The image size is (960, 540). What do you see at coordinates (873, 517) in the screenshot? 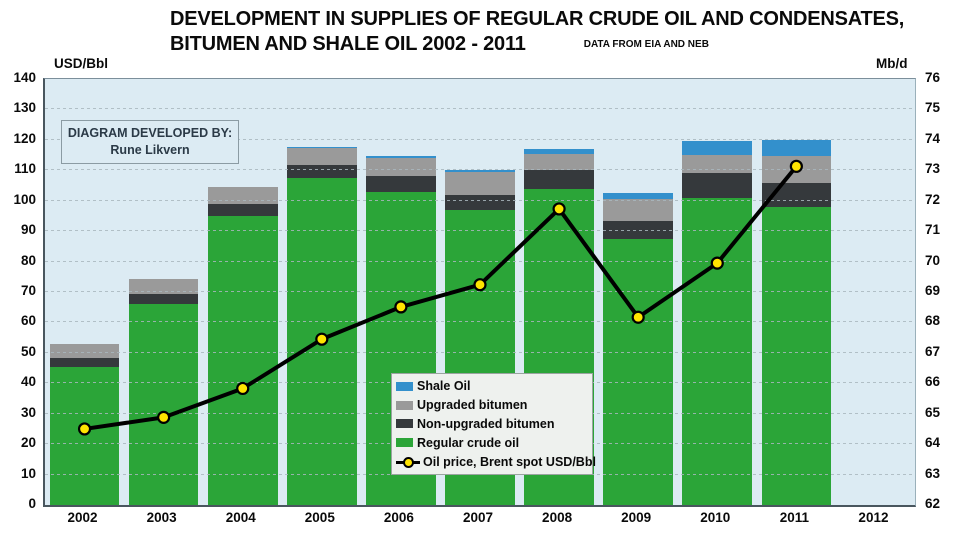
I see `x-tick-label-2012: 2012` at bounding box center [873, 517].